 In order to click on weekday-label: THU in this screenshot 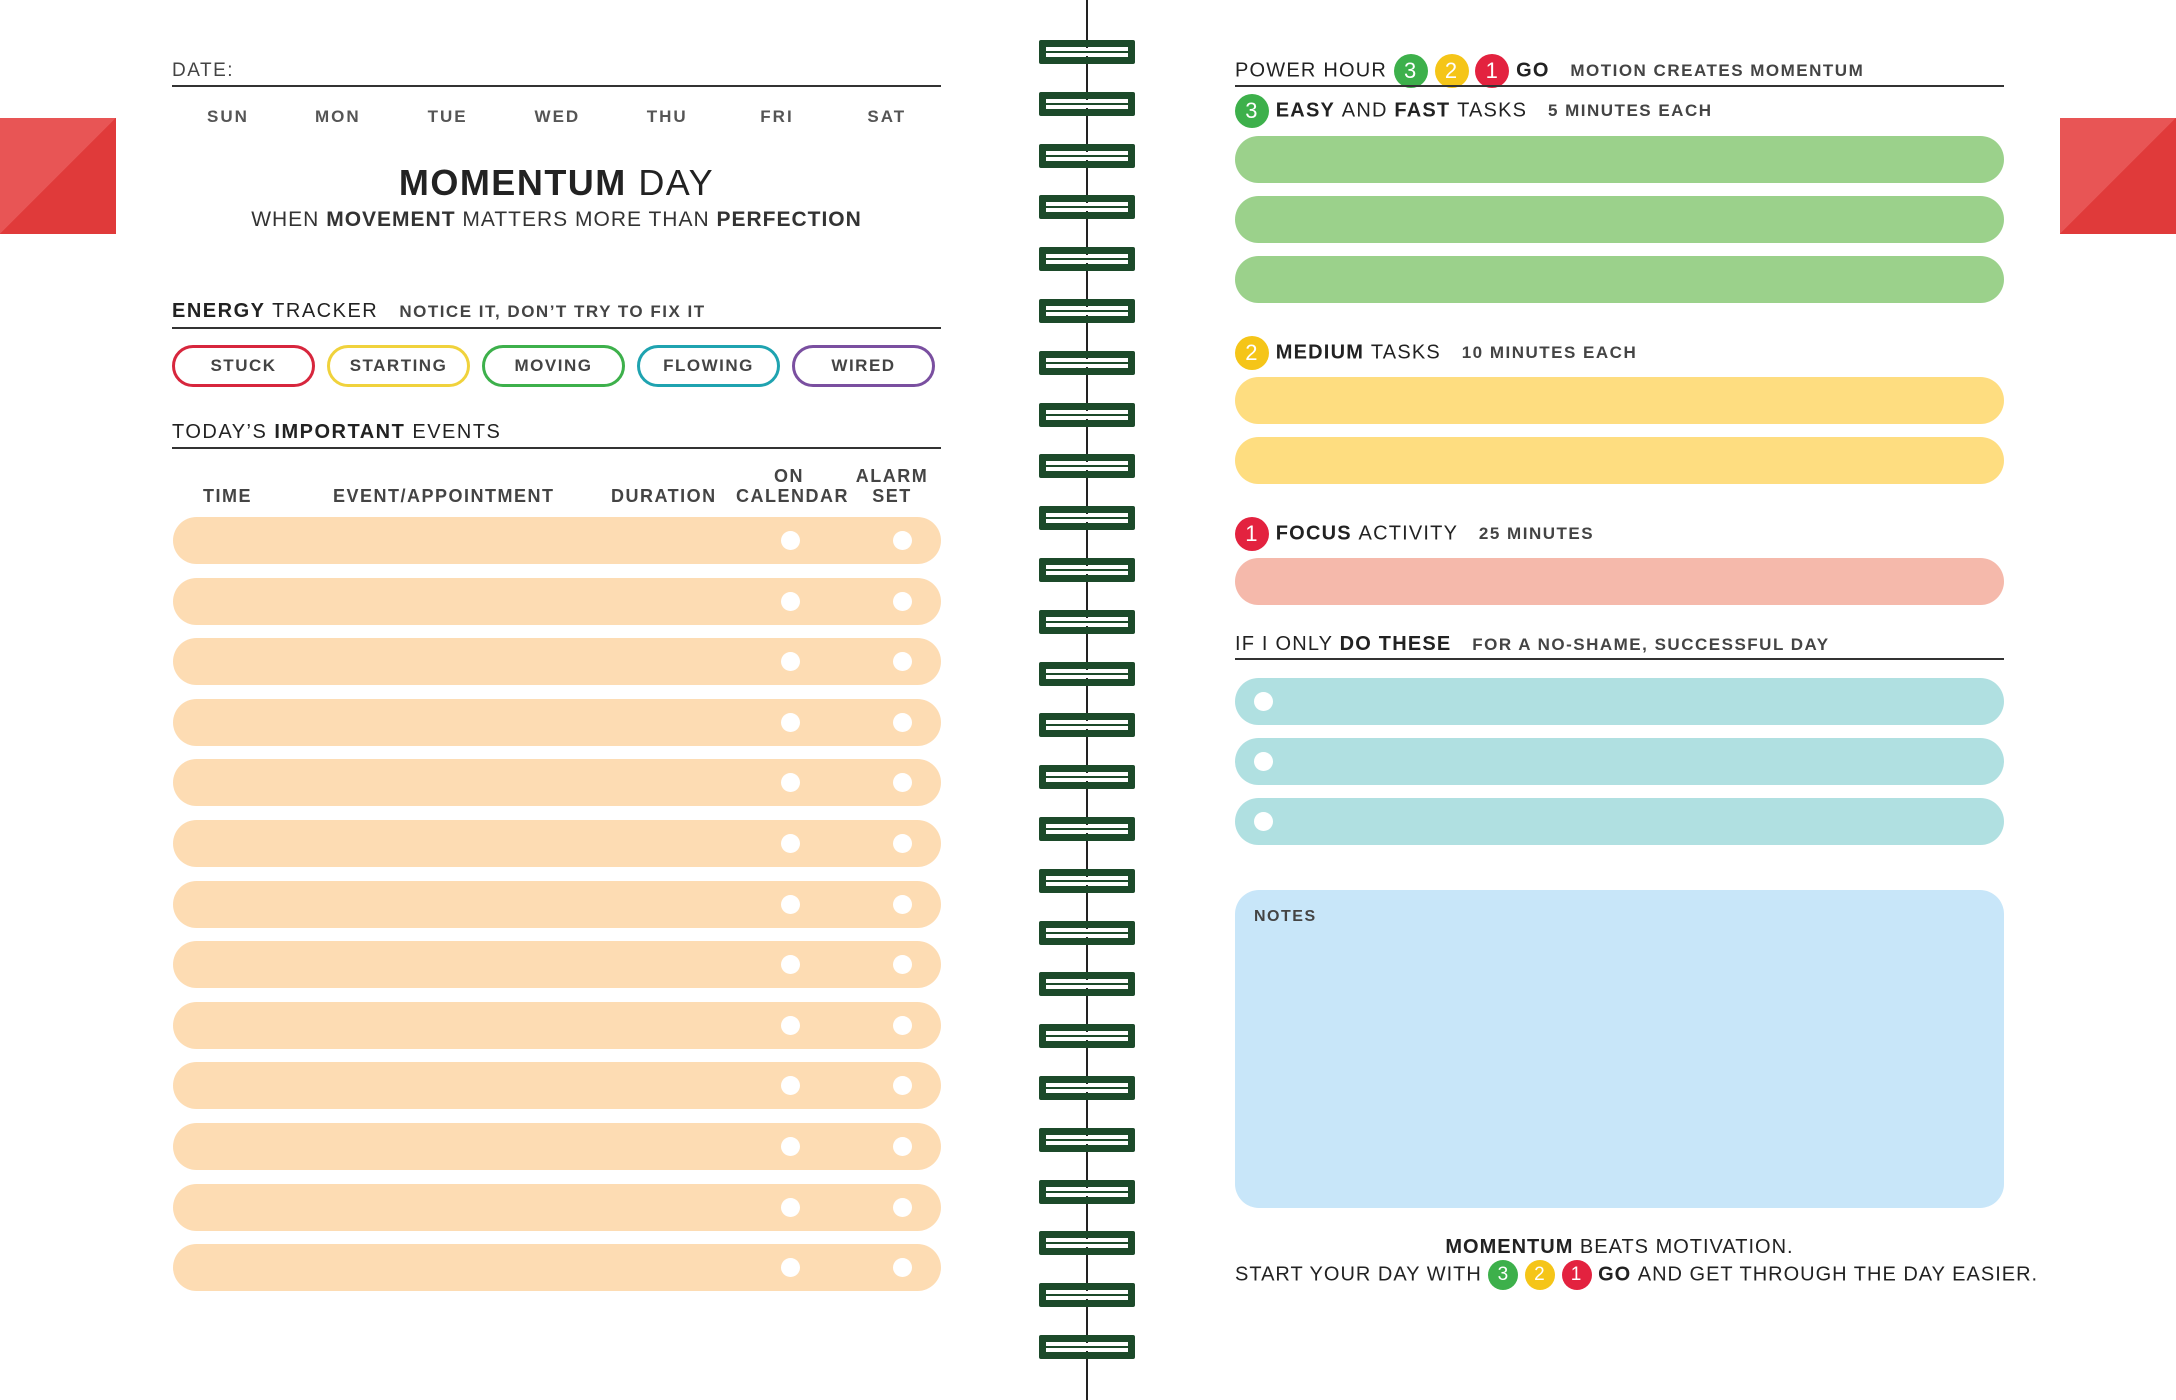, I will do `click(667, 116)`.